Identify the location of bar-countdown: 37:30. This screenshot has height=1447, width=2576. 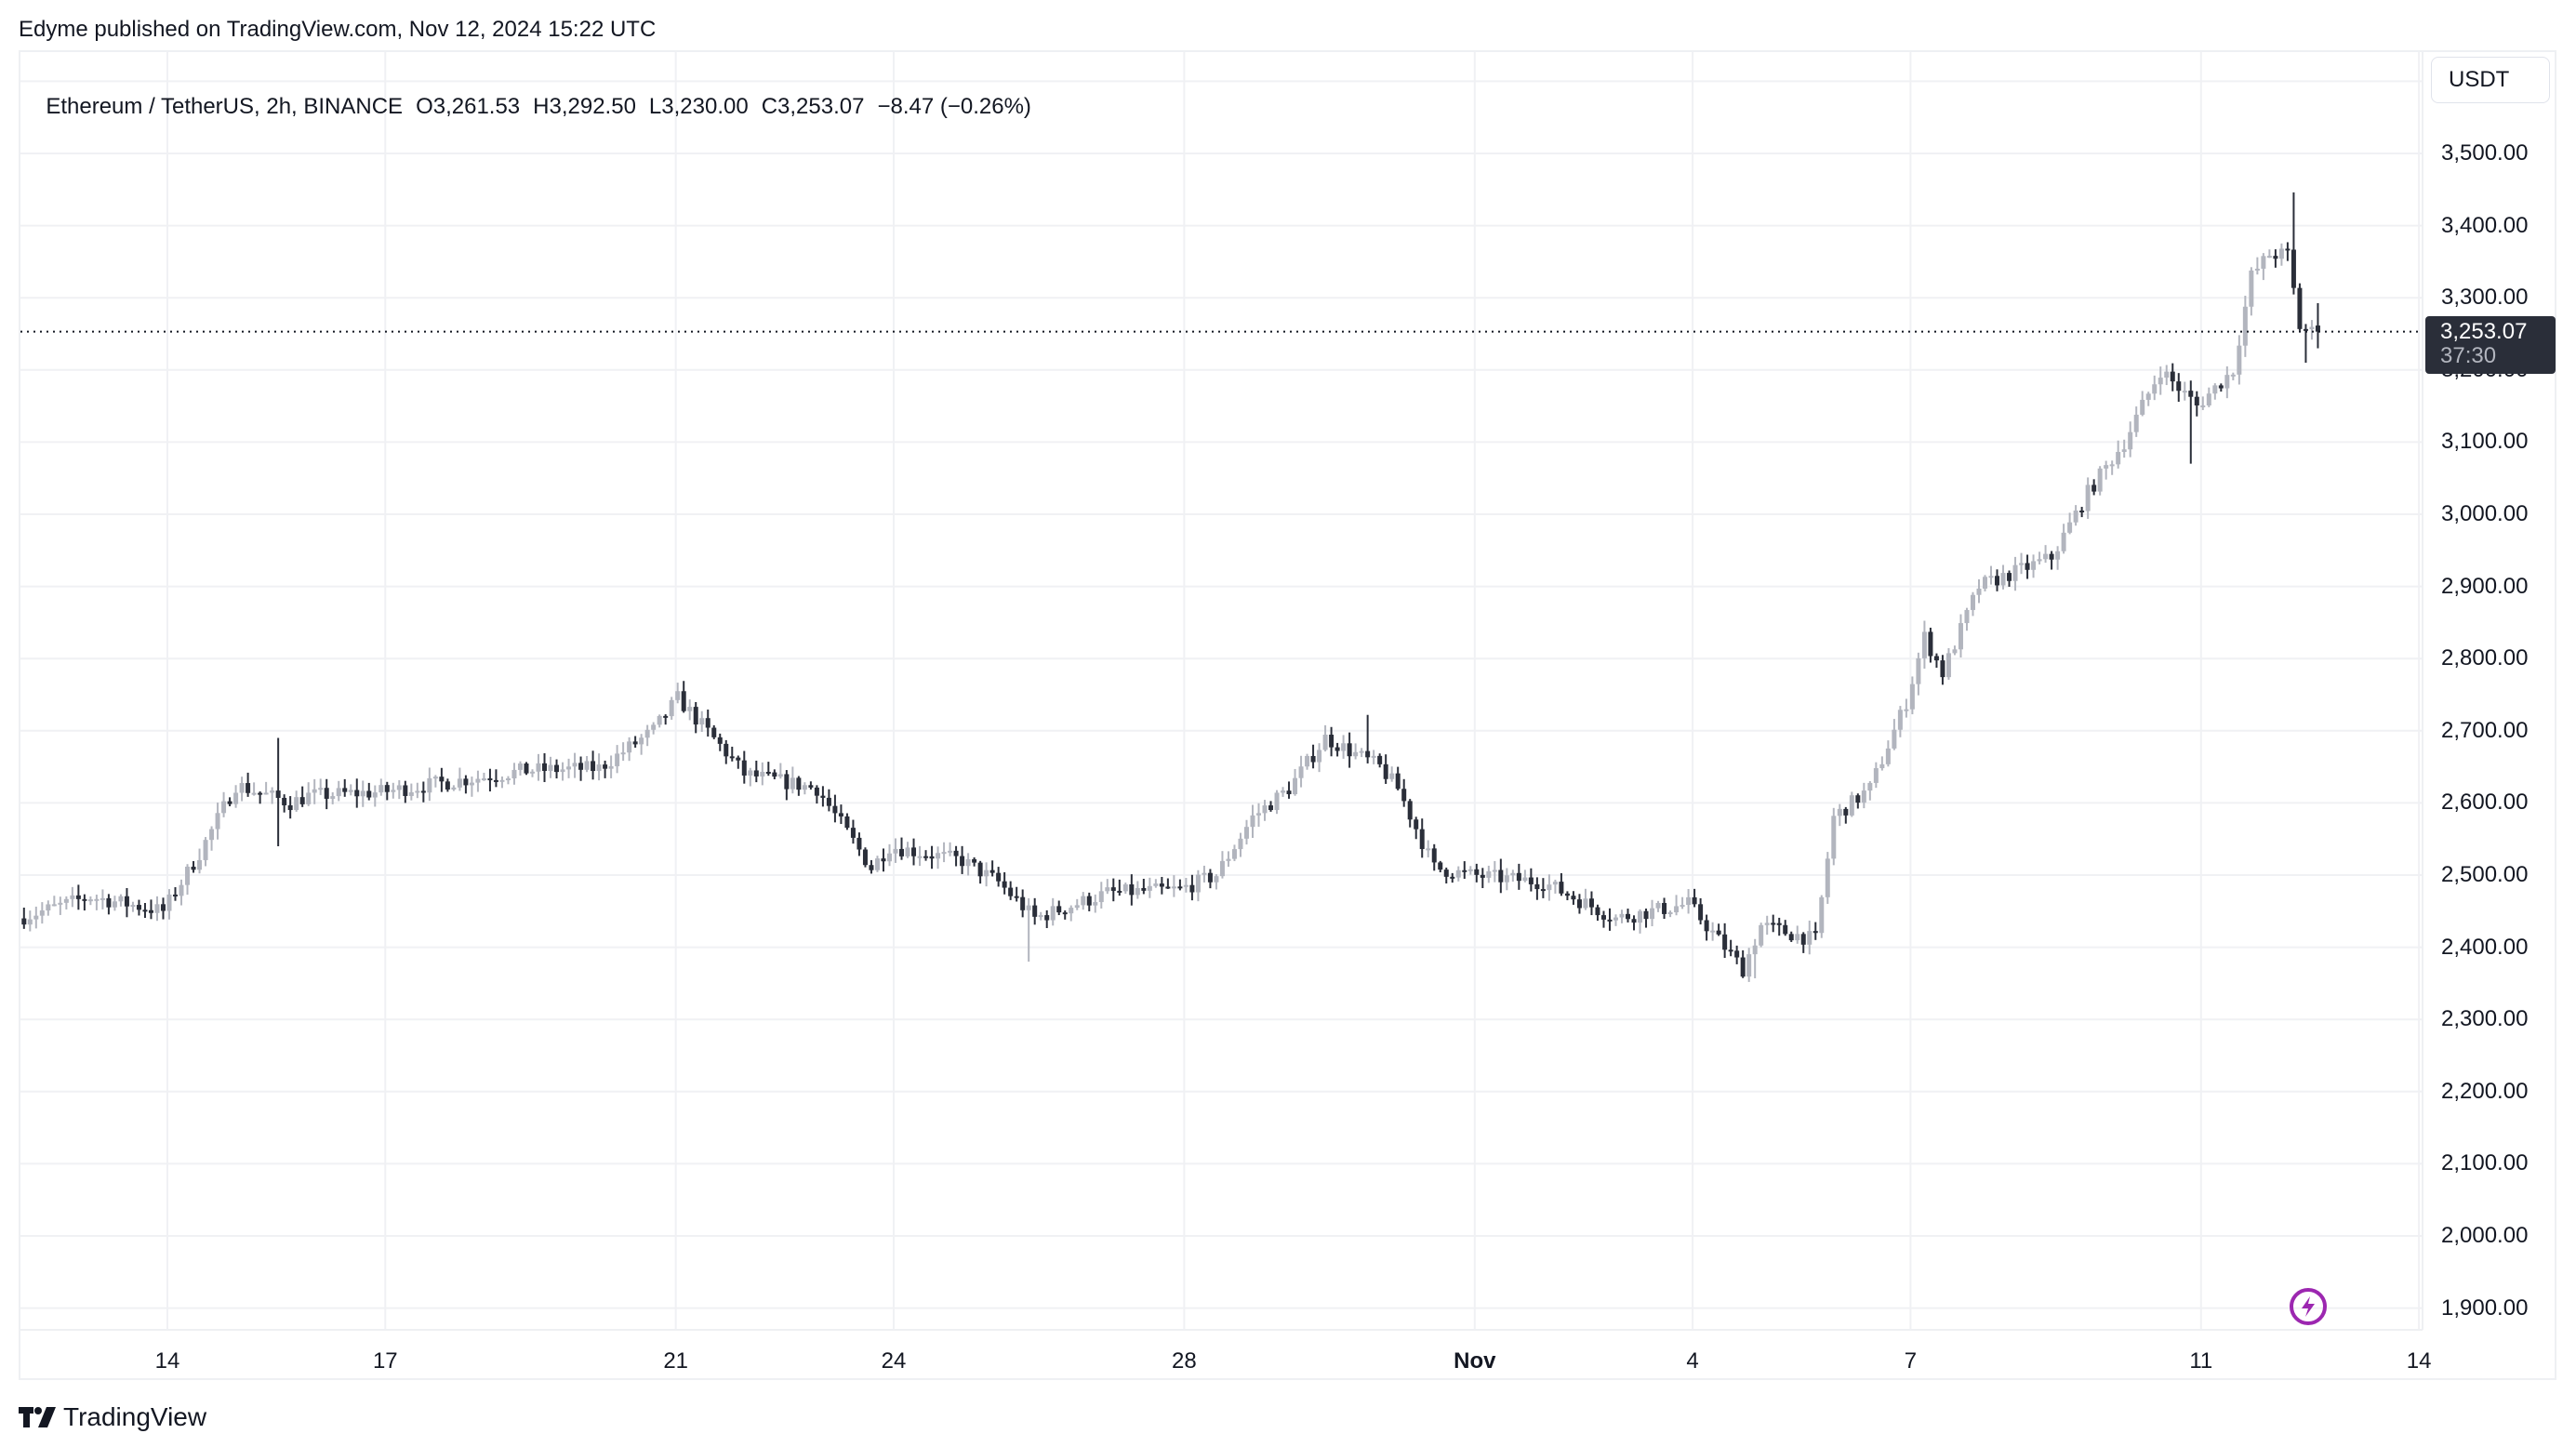
(2468, 355).